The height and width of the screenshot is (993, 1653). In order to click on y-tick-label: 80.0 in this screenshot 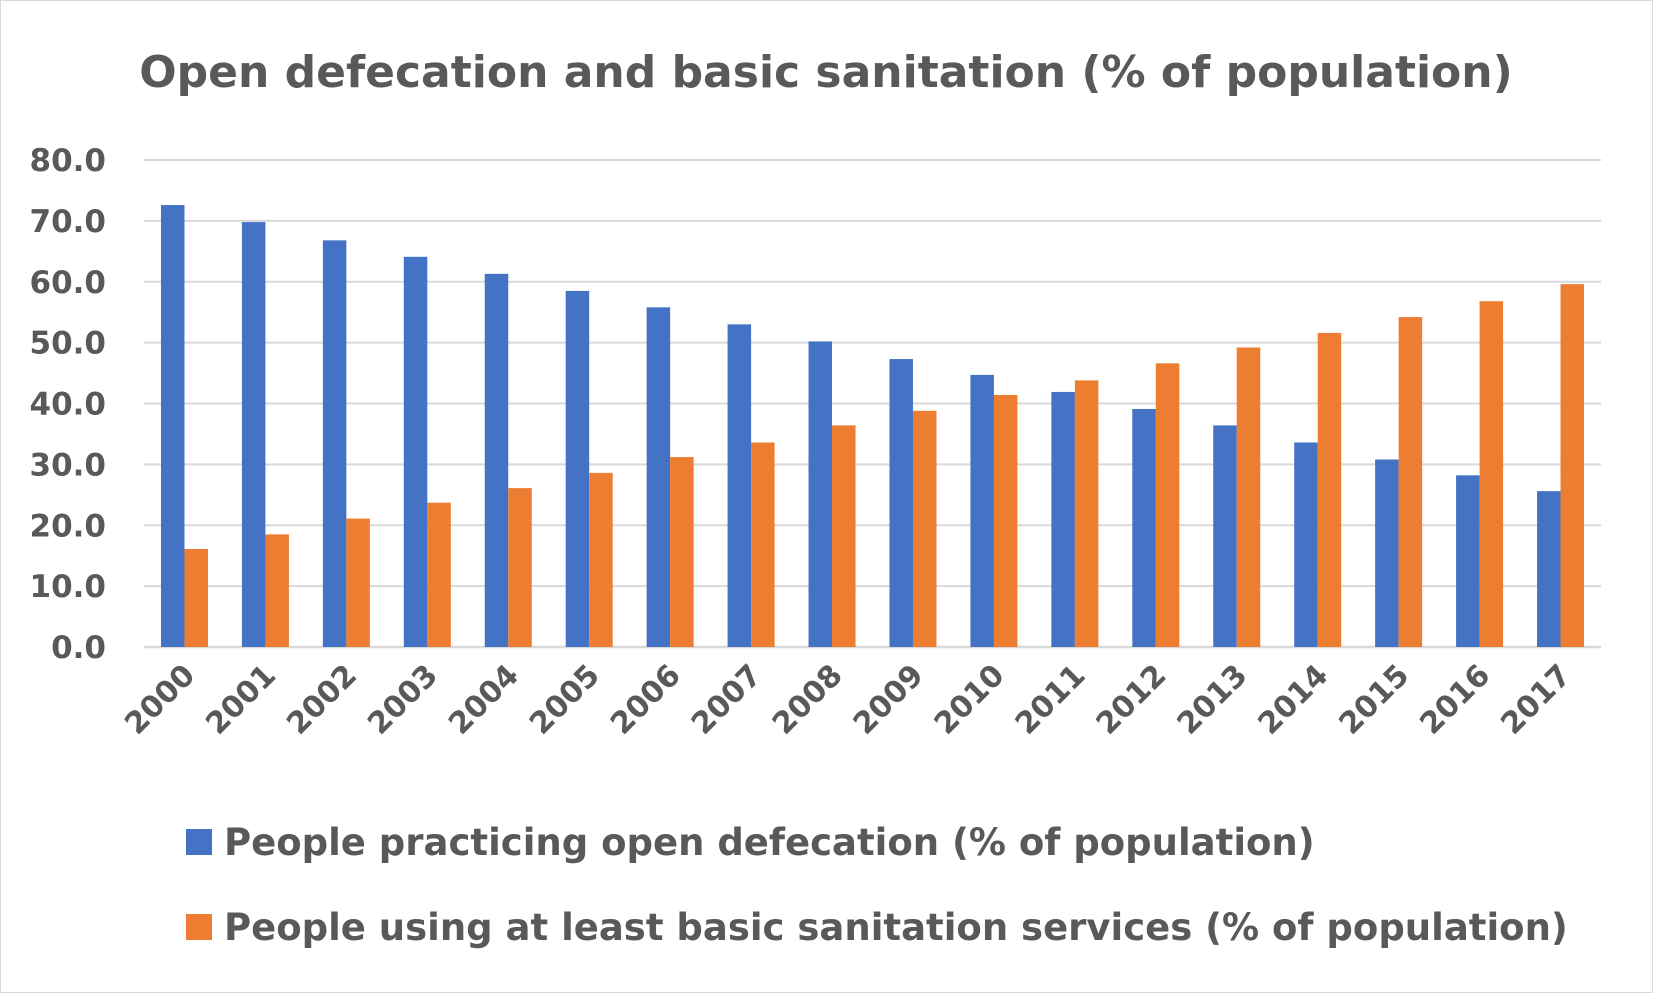, I will do `click(68, 161)`.